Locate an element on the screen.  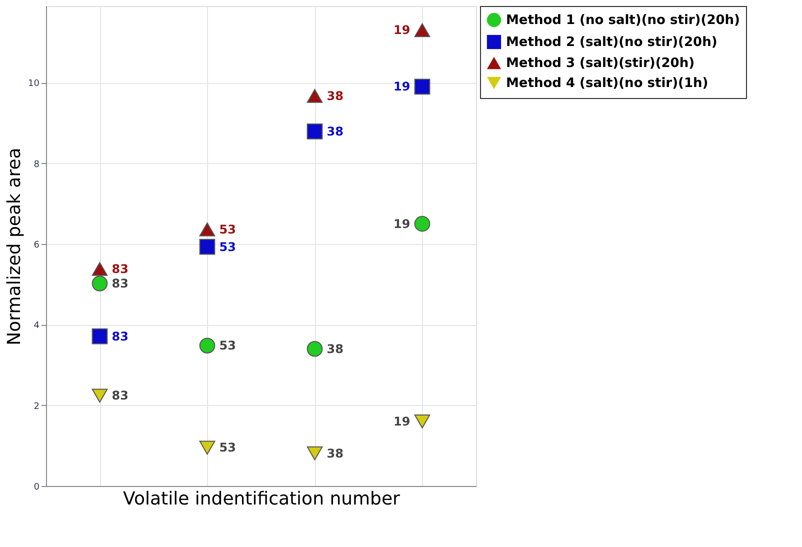
y-tick-label: 8 is located at coordinates (37, 165).